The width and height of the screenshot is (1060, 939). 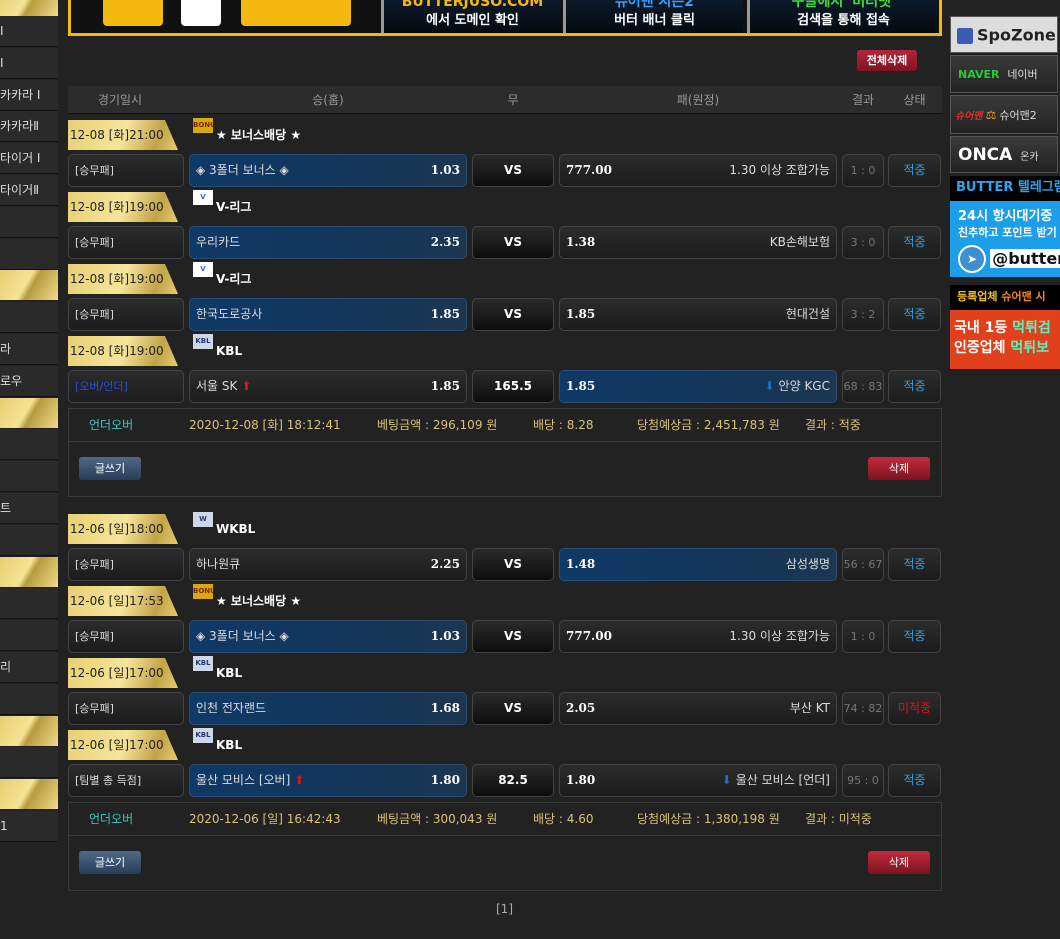 I want to click on bet-amount: 베팅금액 : 296,109 원, so click(x=437, y=425).